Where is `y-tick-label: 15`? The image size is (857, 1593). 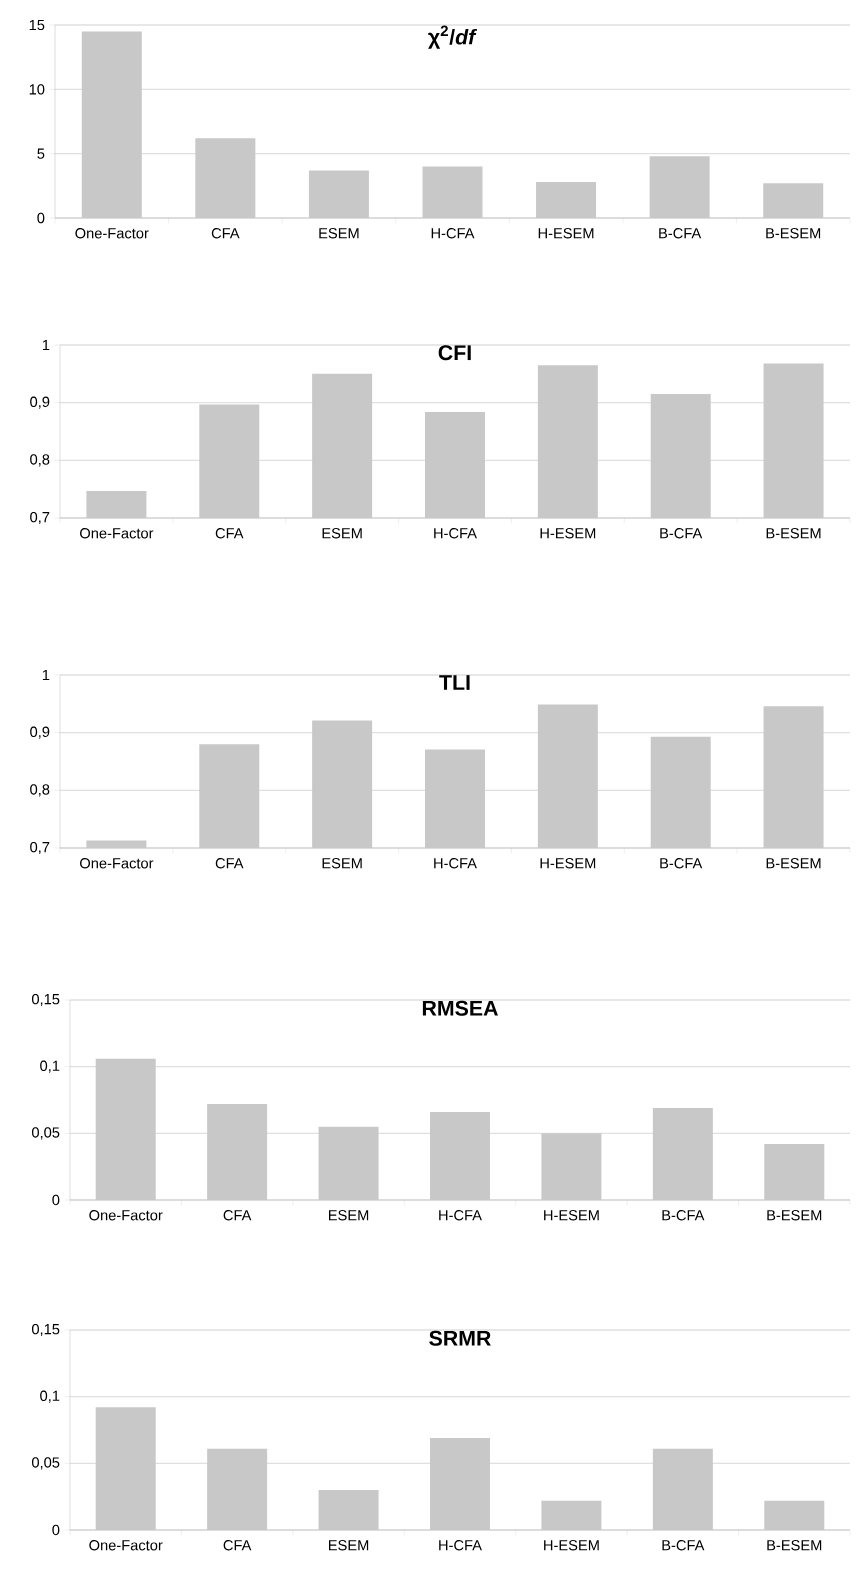
y-tick-label: 15 is located at coordinates (37, 25).